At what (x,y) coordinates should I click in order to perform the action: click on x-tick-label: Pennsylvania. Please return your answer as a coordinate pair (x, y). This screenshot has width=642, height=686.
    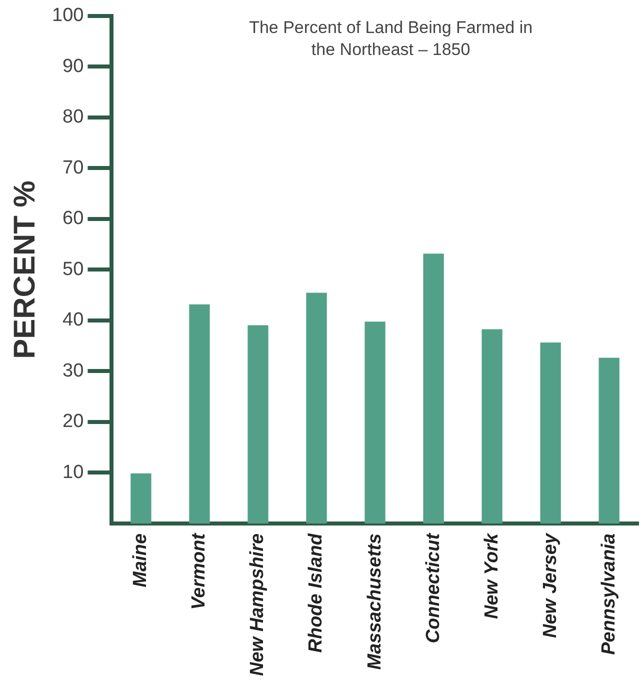
    Looking at the image, I should click on (609, 594).